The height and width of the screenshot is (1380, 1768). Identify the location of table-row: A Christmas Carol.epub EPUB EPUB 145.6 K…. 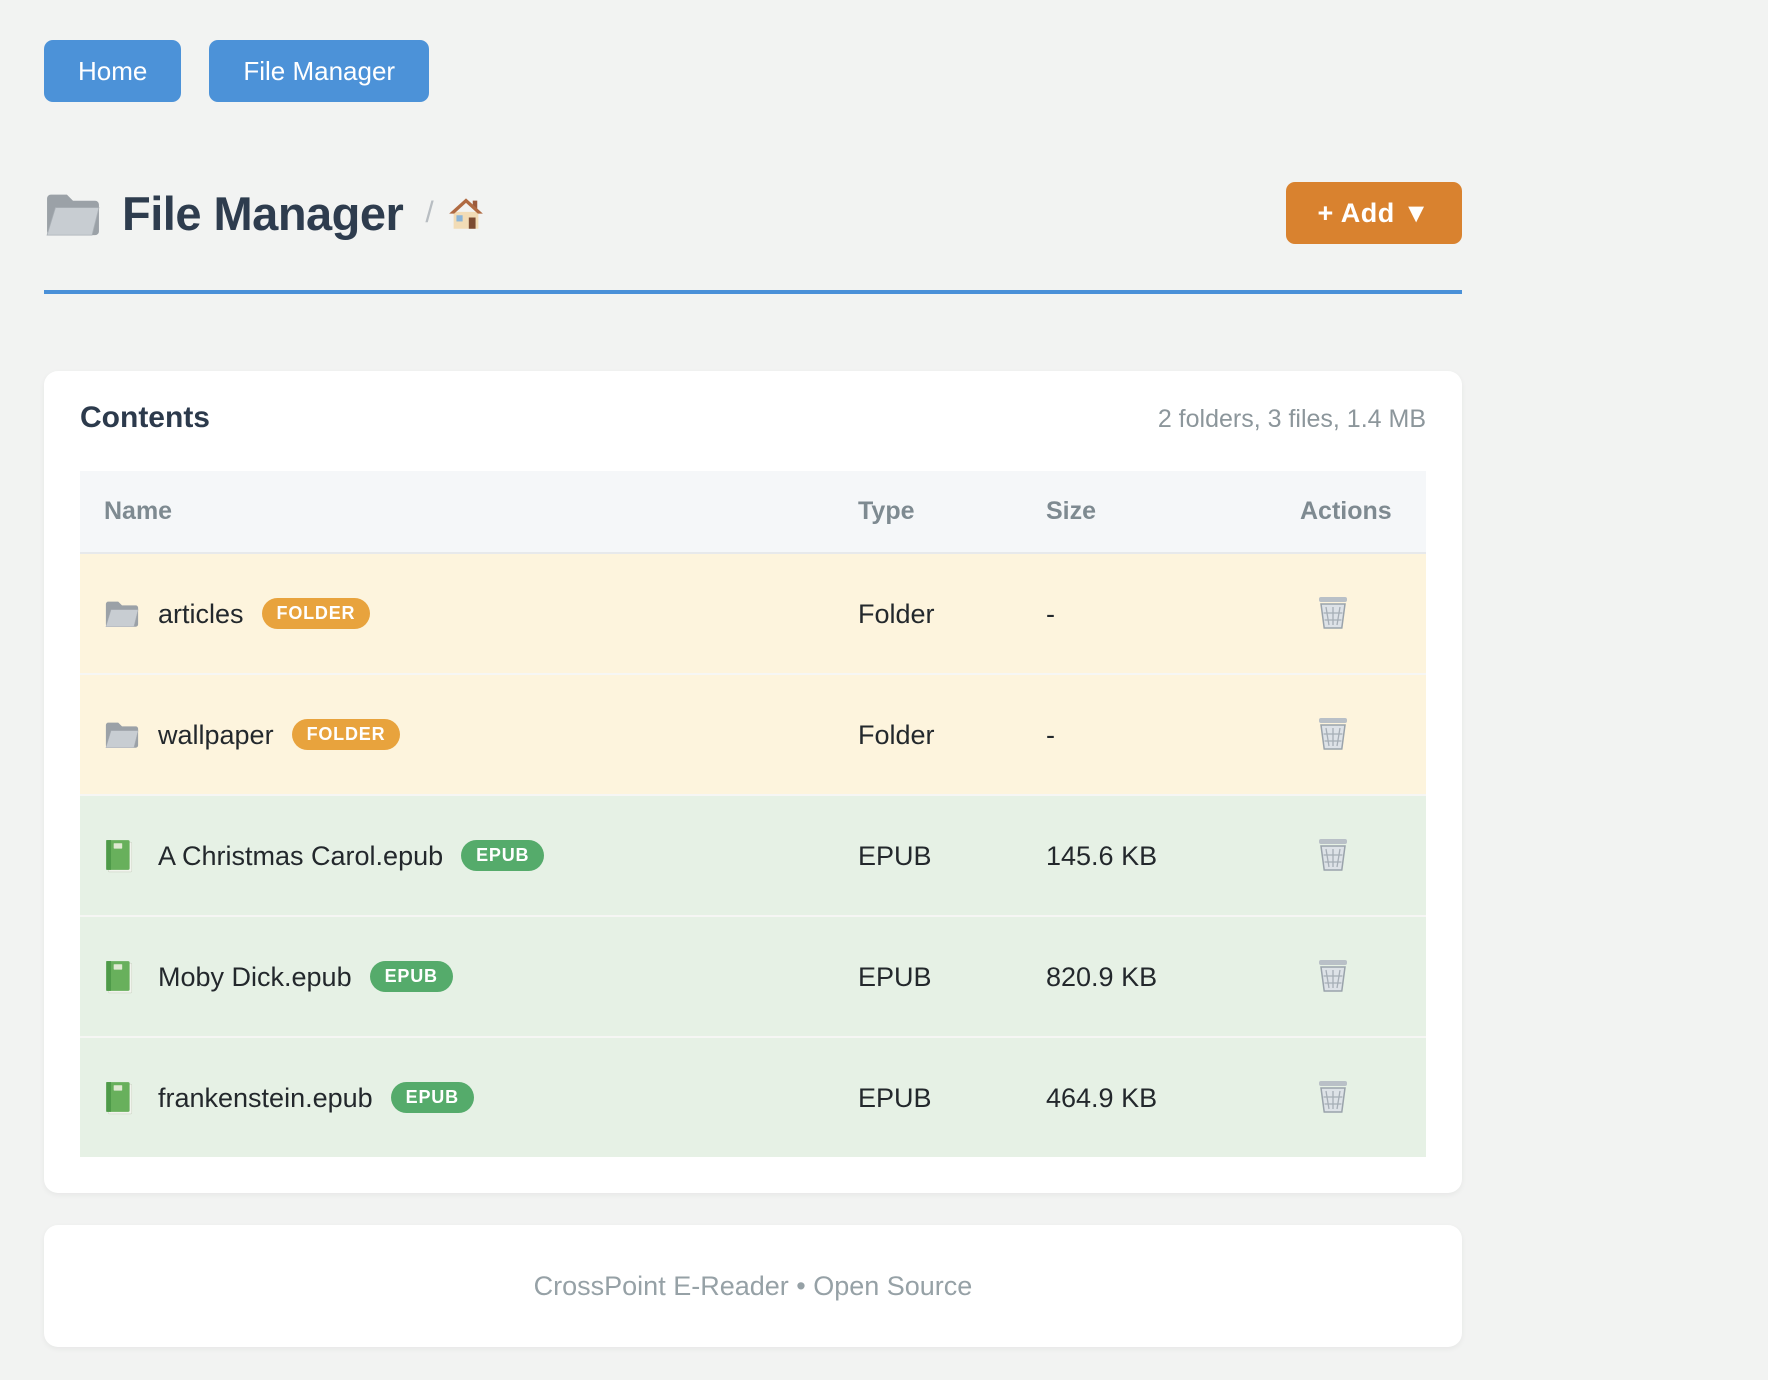
(753, 855).